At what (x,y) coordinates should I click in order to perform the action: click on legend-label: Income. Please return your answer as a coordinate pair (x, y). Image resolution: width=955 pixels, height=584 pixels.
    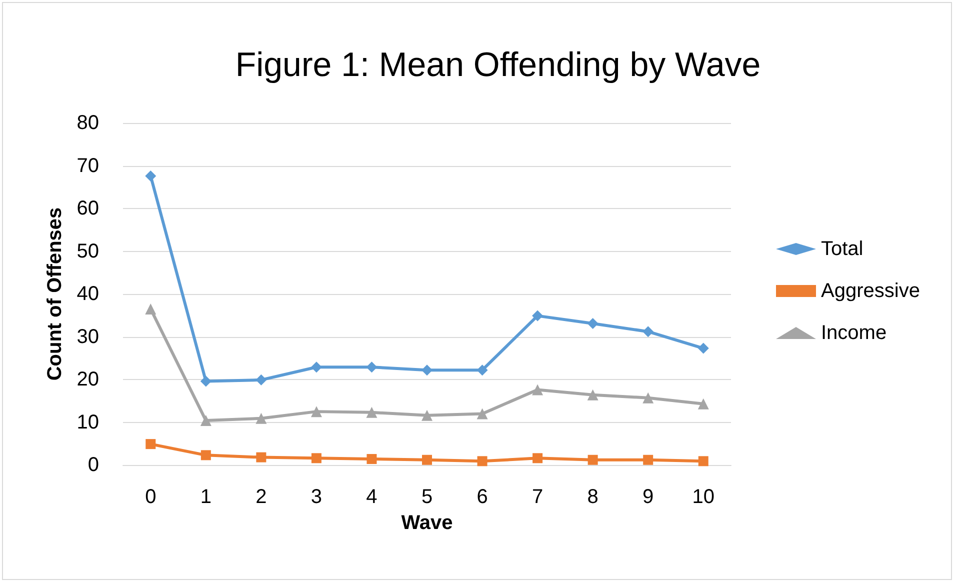
    Looking at the image, I should click on (854, 333).